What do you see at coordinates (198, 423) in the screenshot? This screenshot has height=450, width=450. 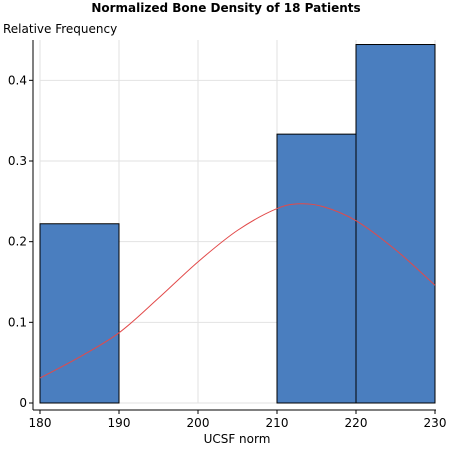 I see `x-tick-label-2: 200` at bounding box center [198, 423].